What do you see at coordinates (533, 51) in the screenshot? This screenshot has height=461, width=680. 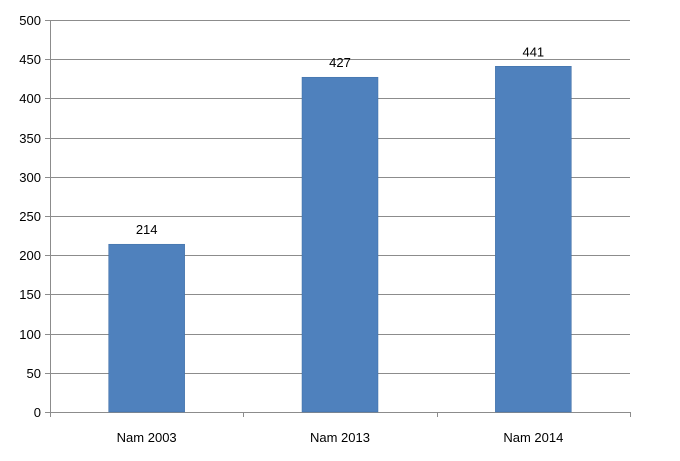 I see `data-label-nam-2014: 441` at bounding box center [533, 51].